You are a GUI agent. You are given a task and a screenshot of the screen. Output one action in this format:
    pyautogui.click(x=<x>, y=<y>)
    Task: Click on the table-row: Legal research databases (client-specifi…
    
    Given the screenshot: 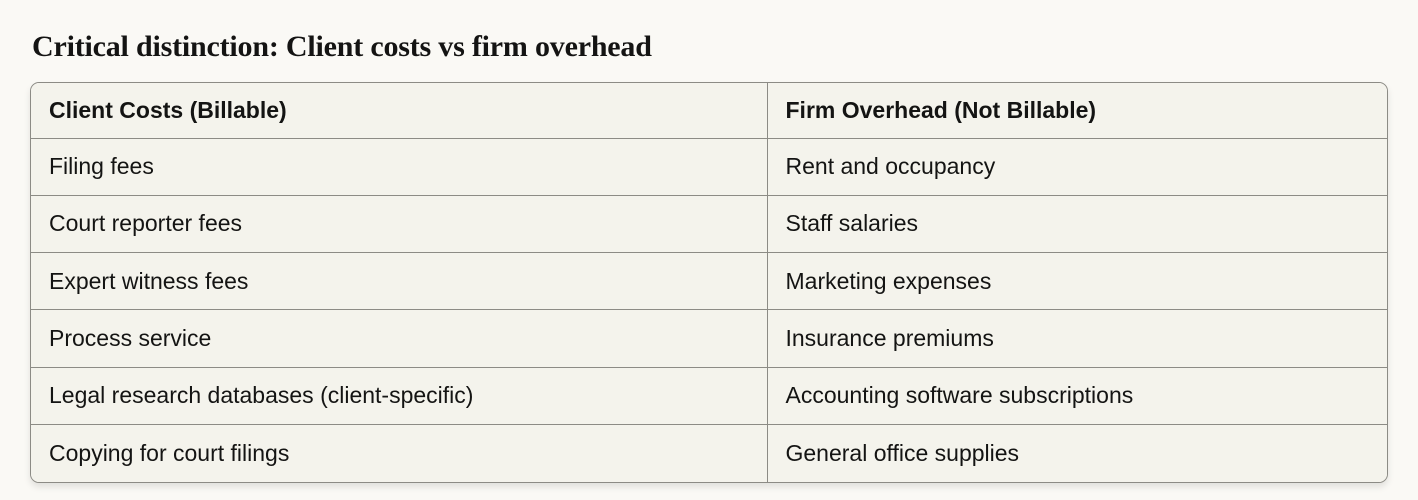 What is the action you would take?
    pyautogui.click(x=709, y=396)
    